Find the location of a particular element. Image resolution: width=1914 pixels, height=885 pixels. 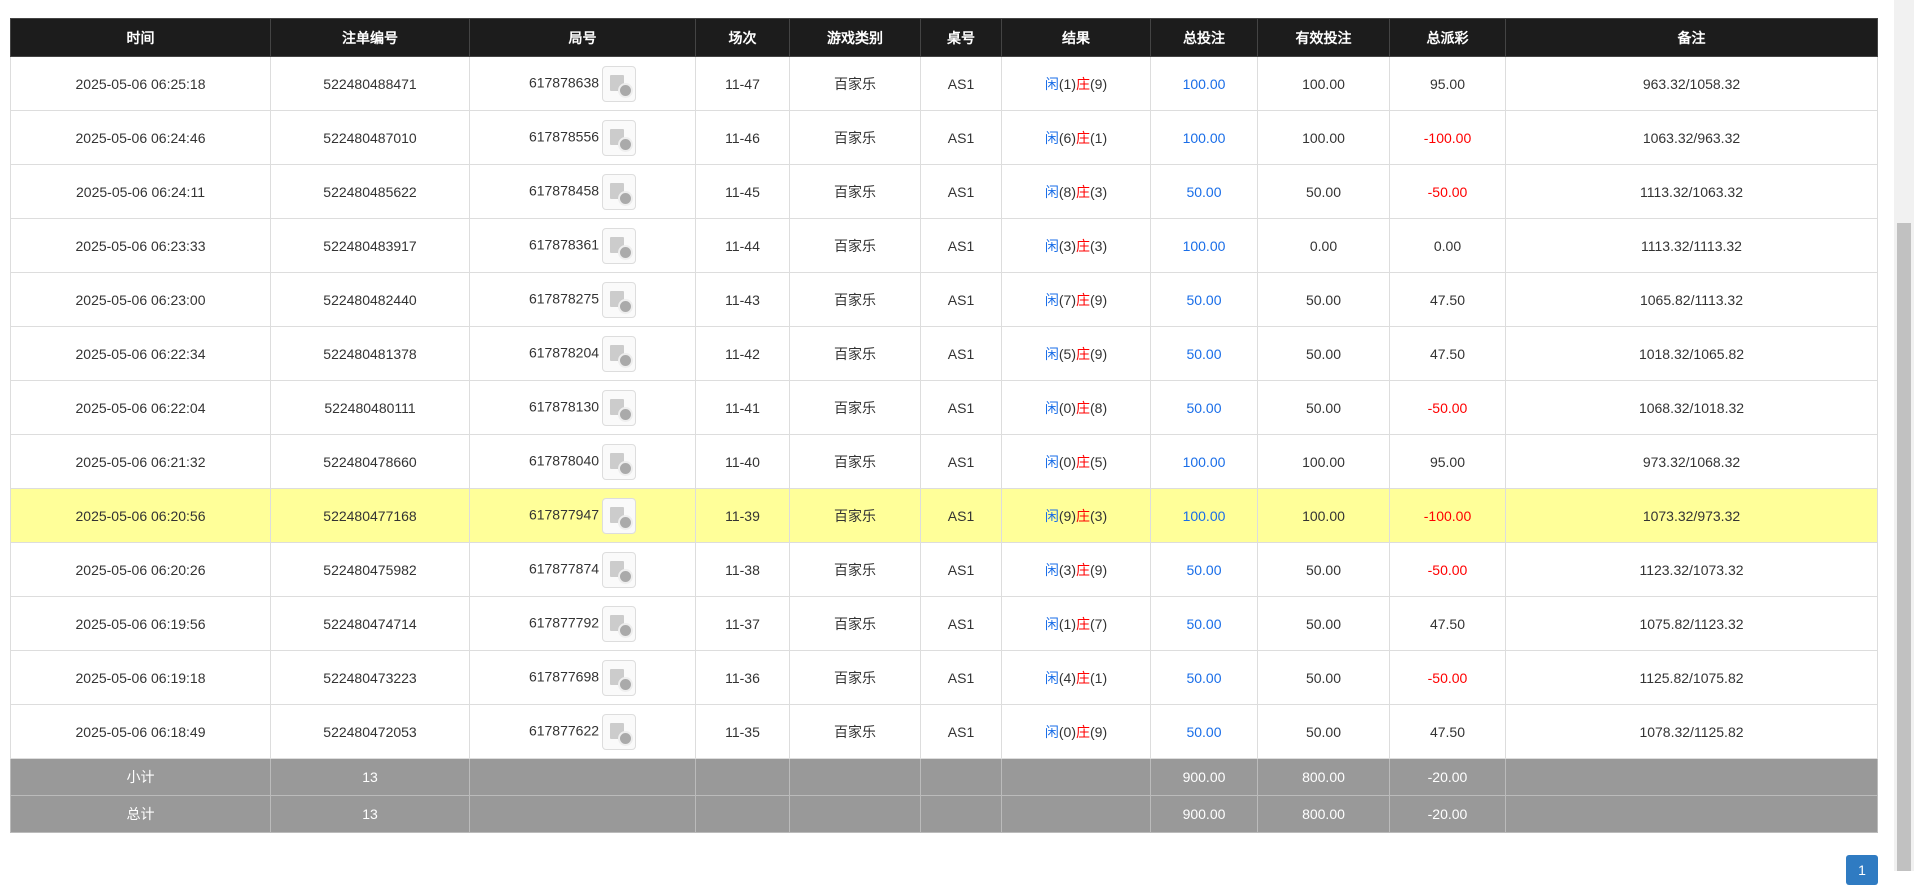

cell: 11-37 is located at coordinates (742, 623).